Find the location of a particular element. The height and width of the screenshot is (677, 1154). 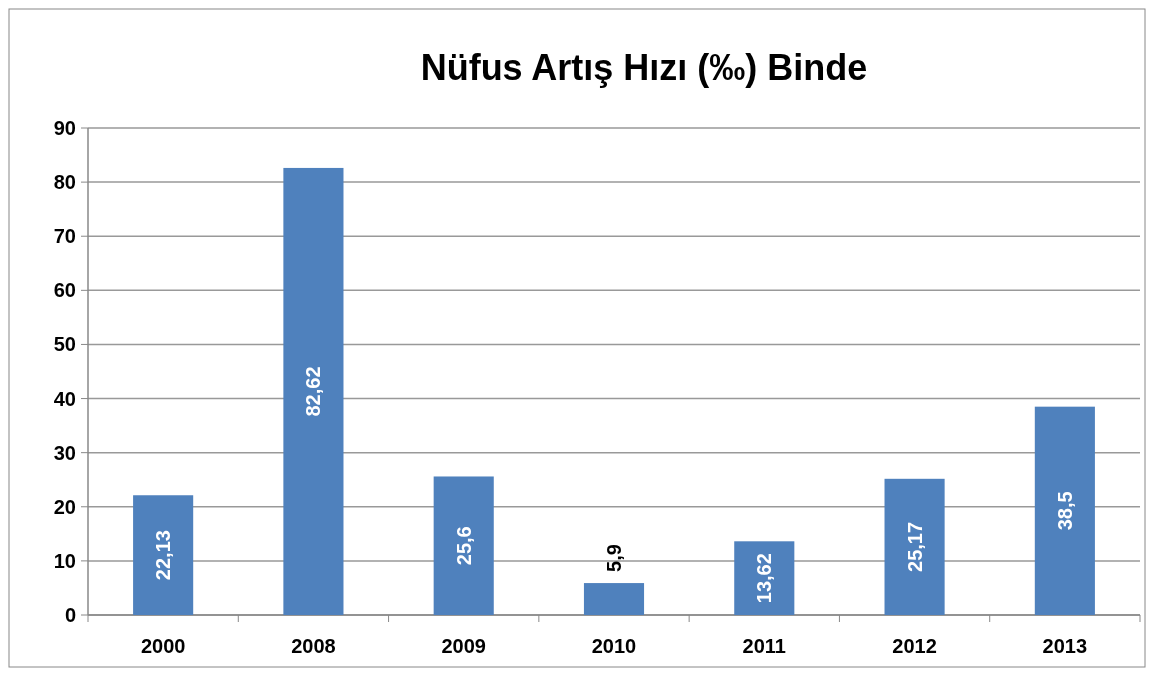

x-tick-label: 2008 is located at coordinates (313, 646).